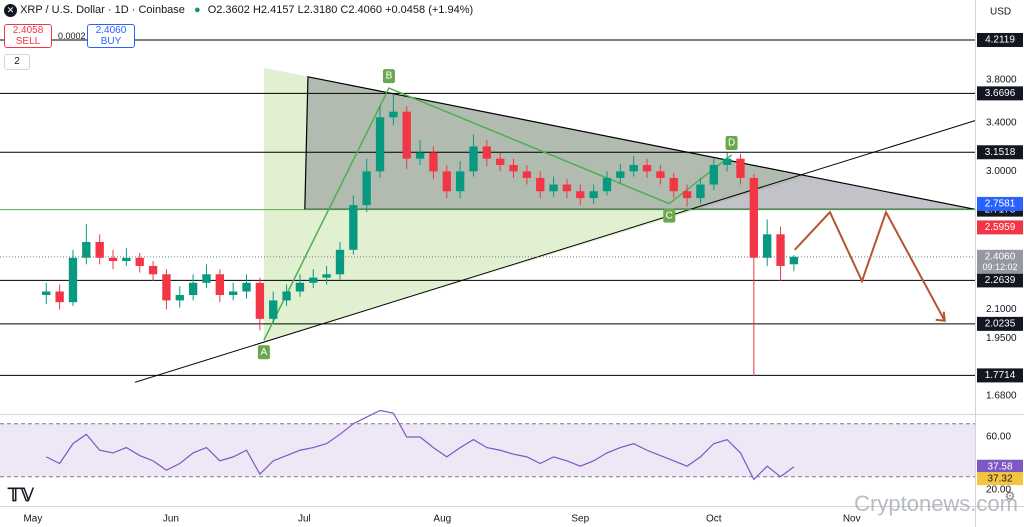 This screenshot has height=527, width=1024. I want to click on level-label: 2.0235, so click(1000, 324).